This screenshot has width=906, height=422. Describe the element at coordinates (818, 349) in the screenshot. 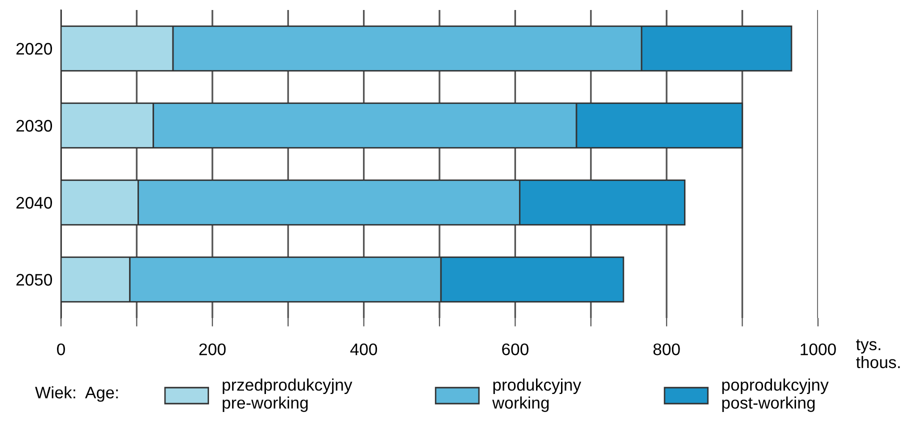

I see `x-tick-label: 1000` at that location.